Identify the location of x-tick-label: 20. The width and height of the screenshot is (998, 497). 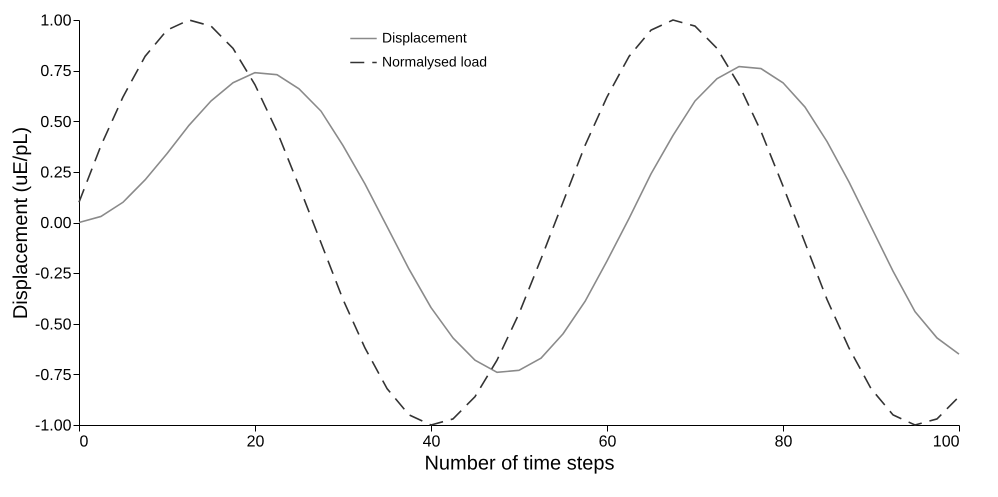
(255, 442).